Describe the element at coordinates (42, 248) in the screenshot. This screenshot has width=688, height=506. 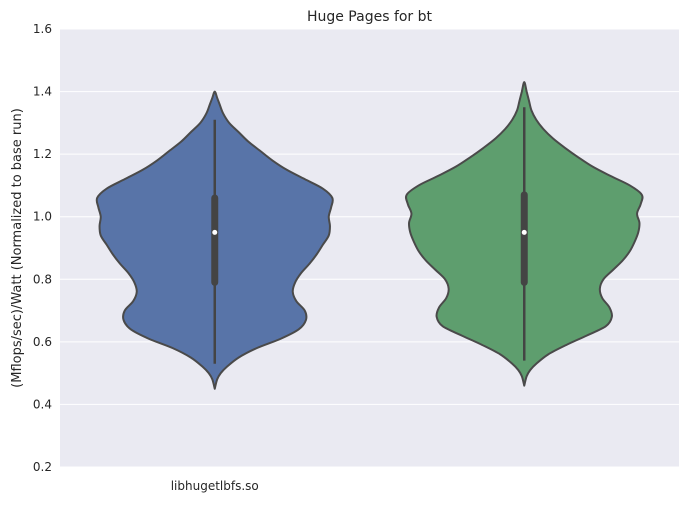
I see `y-tick-labels: 0.2 0.4 0.6 0.8 1.0 1.2 1.4 1.6` at that location.